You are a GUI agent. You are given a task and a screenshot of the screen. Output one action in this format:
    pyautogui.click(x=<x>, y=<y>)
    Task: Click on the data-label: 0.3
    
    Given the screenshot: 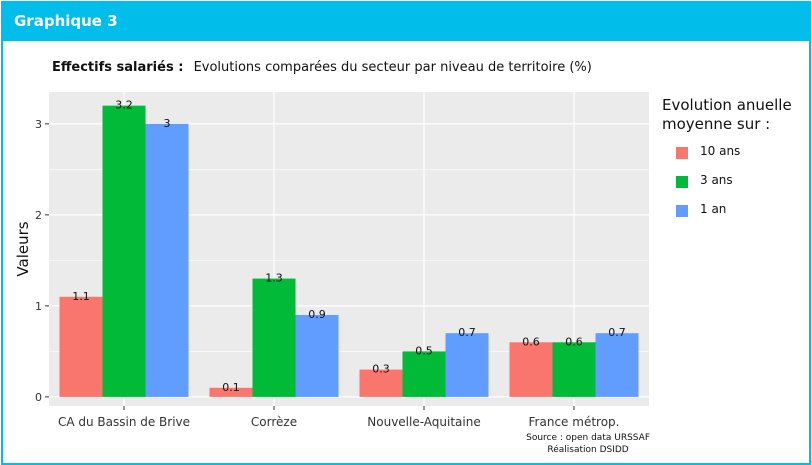 What is the action you would take?
    pyautogui.click(x=381, y=369)
    